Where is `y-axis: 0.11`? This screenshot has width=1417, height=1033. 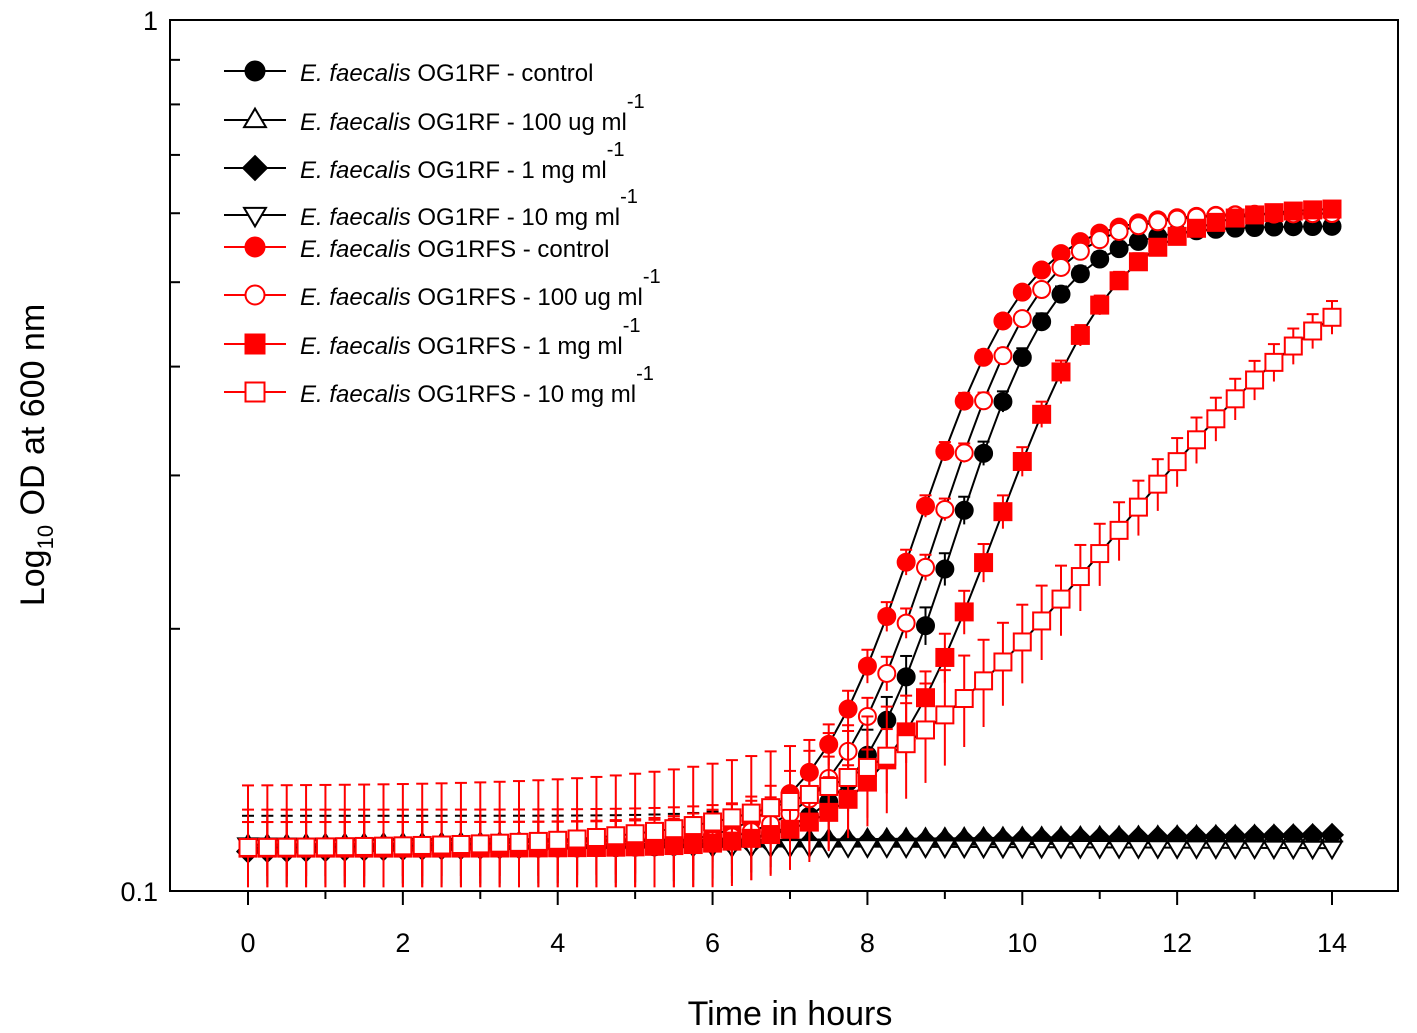 y-axis: 0.11 is located at coordinates (153, 456).